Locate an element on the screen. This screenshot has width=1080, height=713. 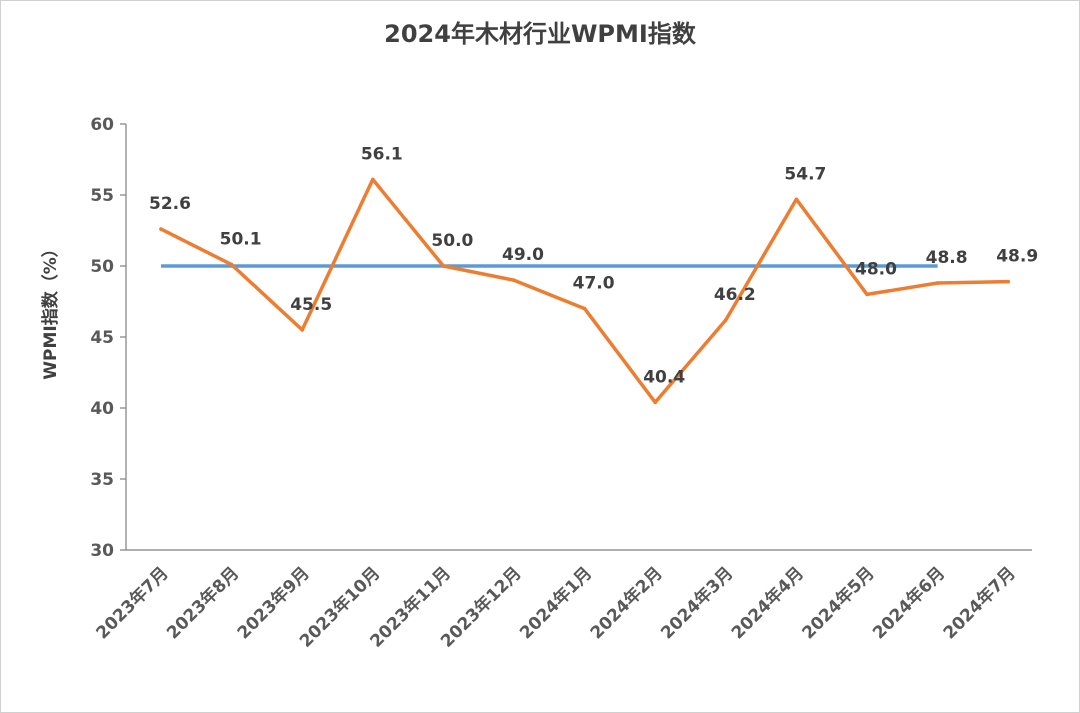
data-label: 54.7 is located at coordinates (805, 174).